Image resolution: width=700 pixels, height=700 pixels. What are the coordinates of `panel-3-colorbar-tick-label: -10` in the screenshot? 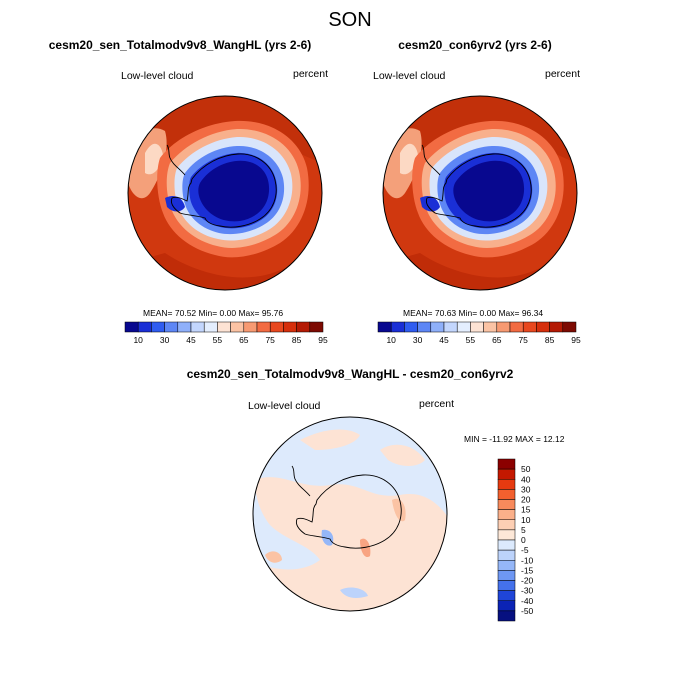 It's located at (527, 560).